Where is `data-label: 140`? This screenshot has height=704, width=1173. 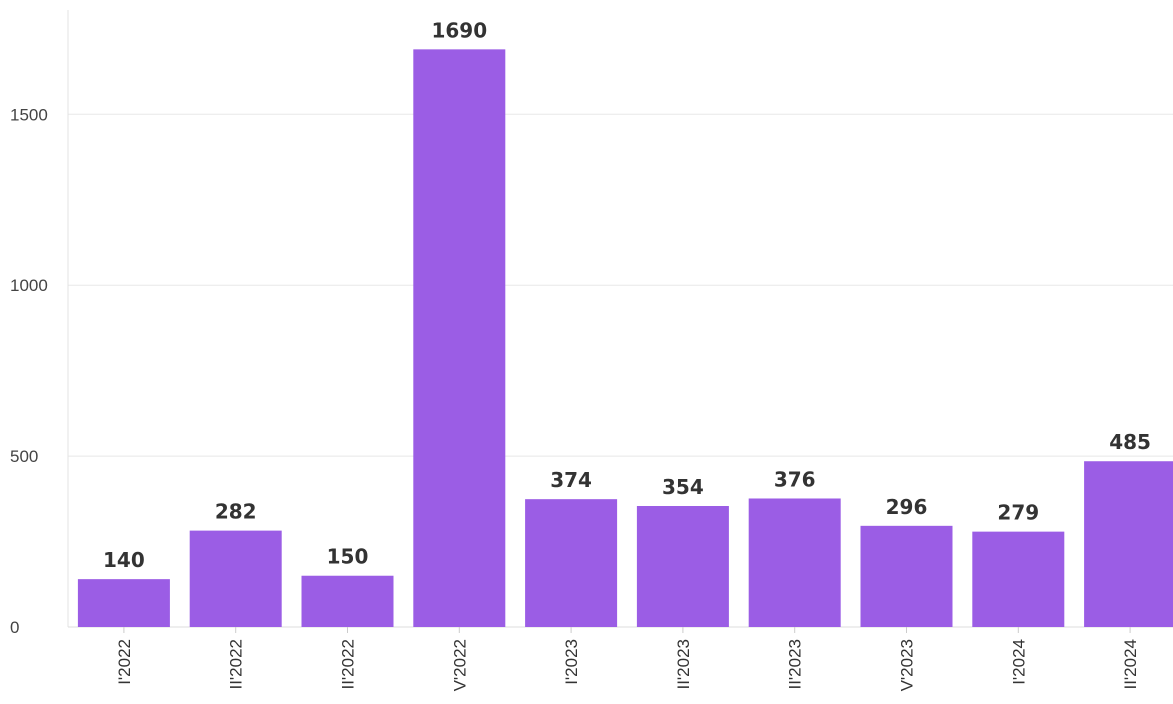
data-label: 140 is located at coordinates (124, 560).